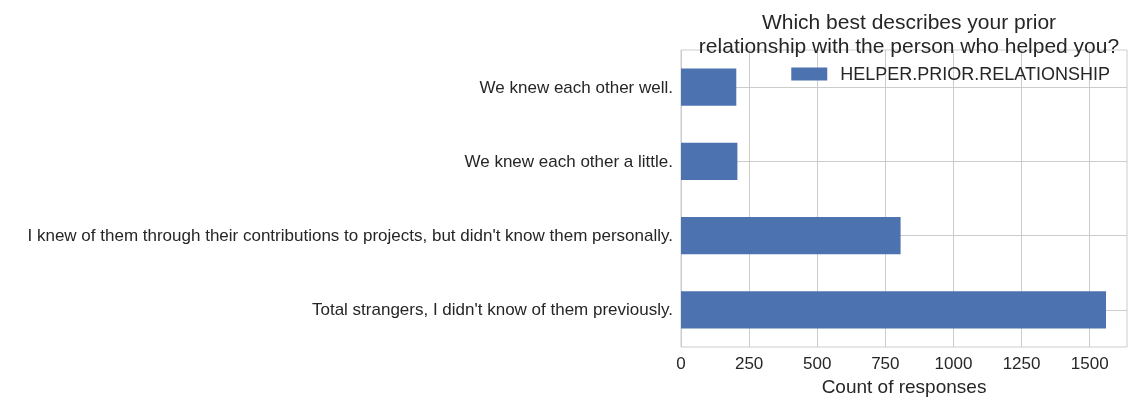  What do you see at coordinates (817, 363) in the screenshot?
I see `x-tick-label: 500` at bounding box center [817, 363].